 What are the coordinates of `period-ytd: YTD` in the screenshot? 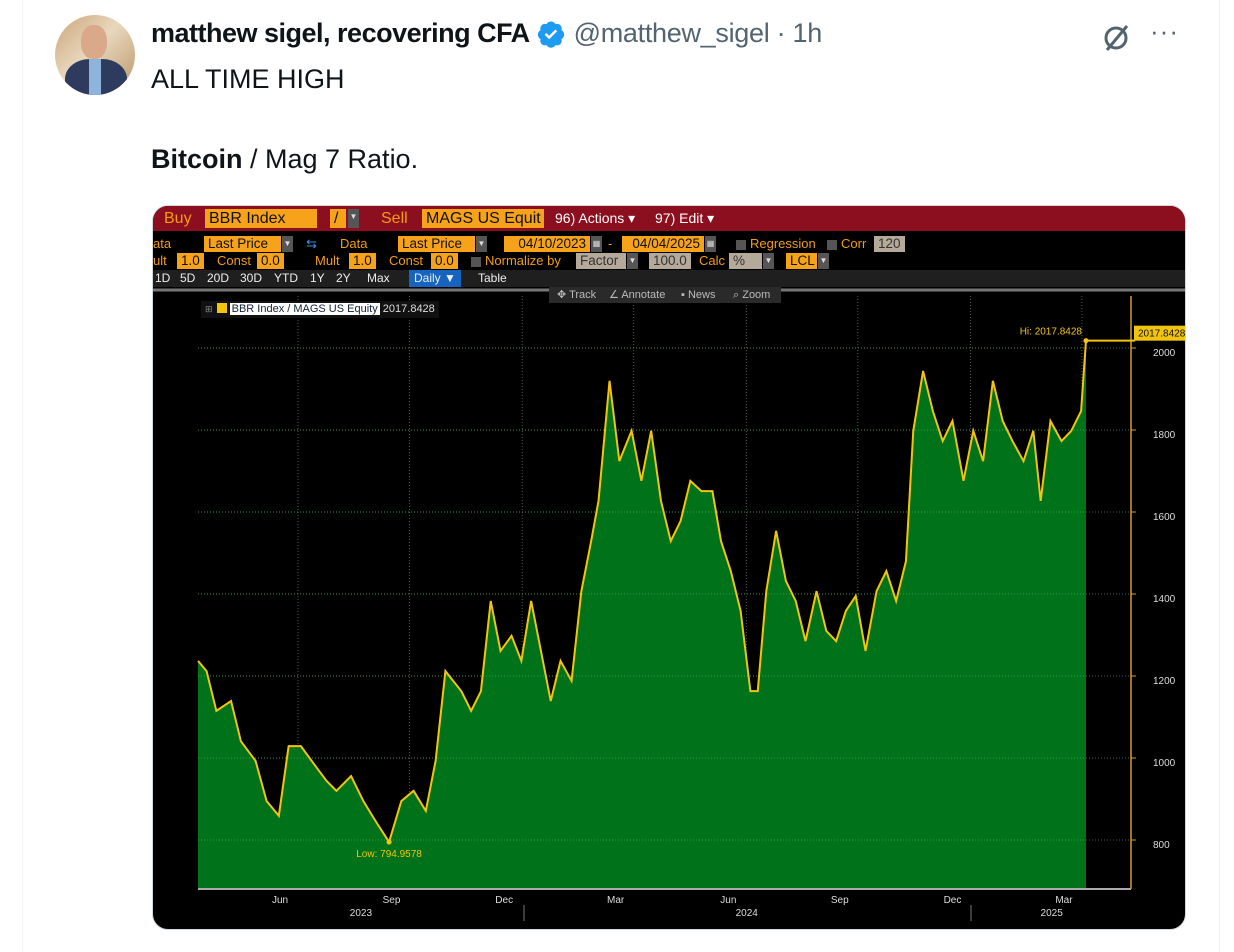 It's located at (286, 278).